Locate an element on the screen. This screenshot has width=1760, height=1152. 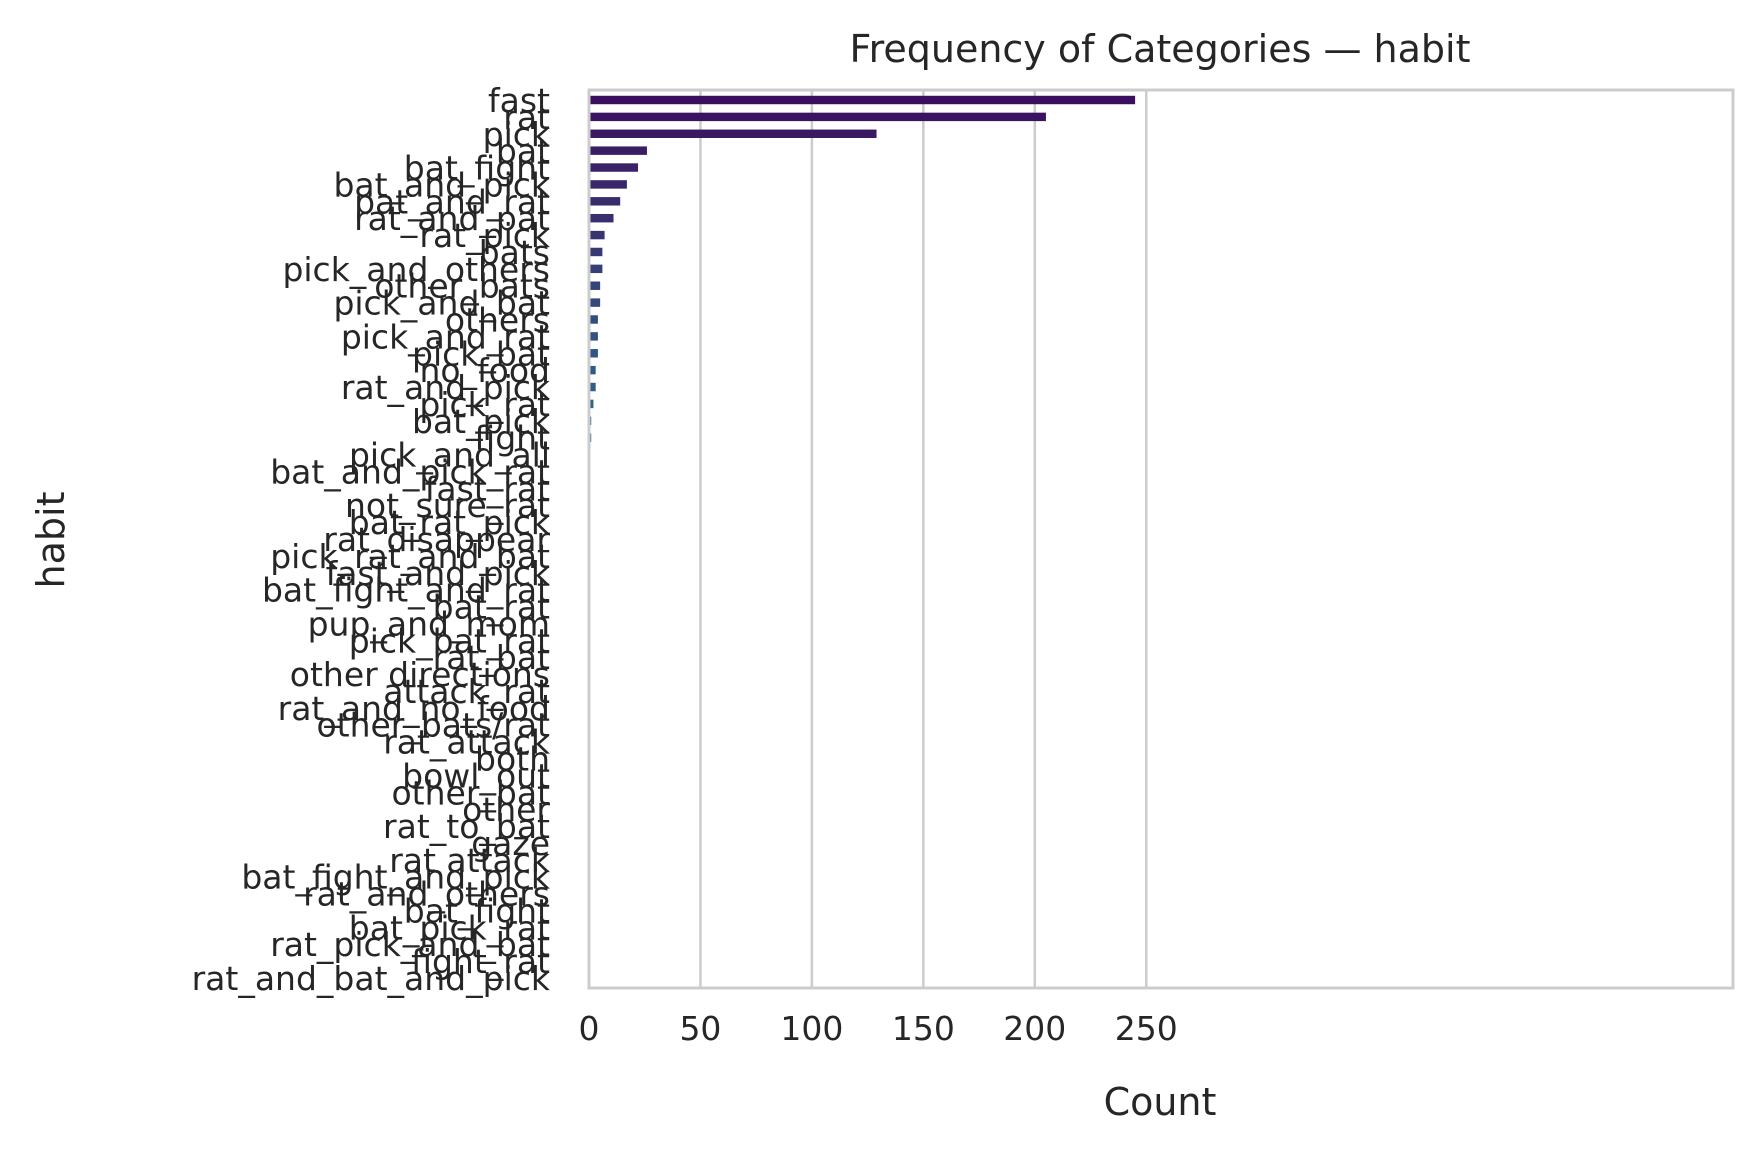
y-tick-label: pick_and_bat is located at coordinates (441, 303).